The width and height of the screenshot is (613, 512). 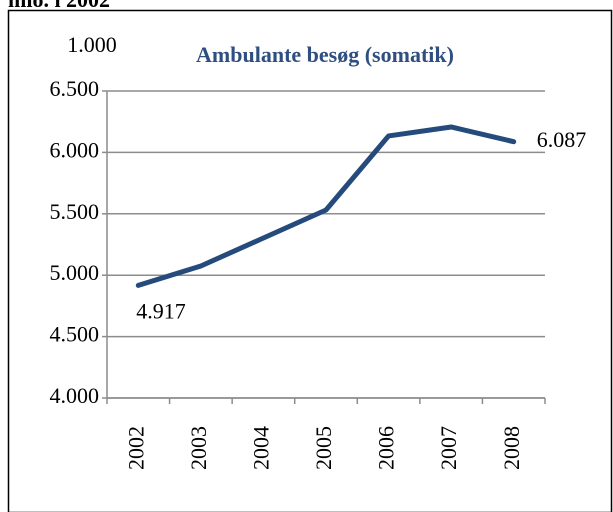 What do you see at coordinates (75, 395) in the screenshot?
I see `y-tick-label: 4.000` at bounding box center [75, 395].